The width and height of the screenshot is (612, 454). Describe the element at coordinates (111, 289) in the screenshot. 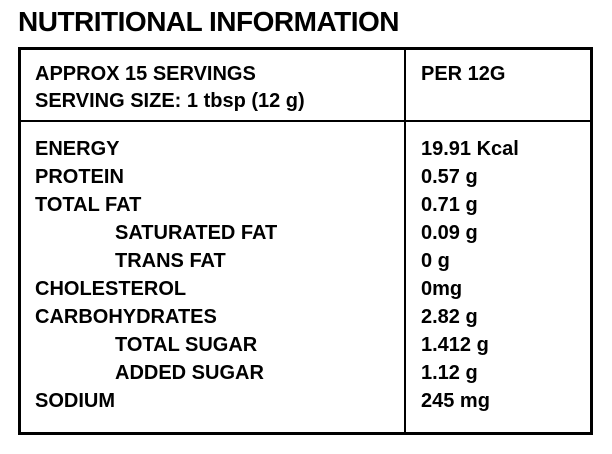

I see `nutrient-label-cholesterol: CHOLESTEROL` at that location.